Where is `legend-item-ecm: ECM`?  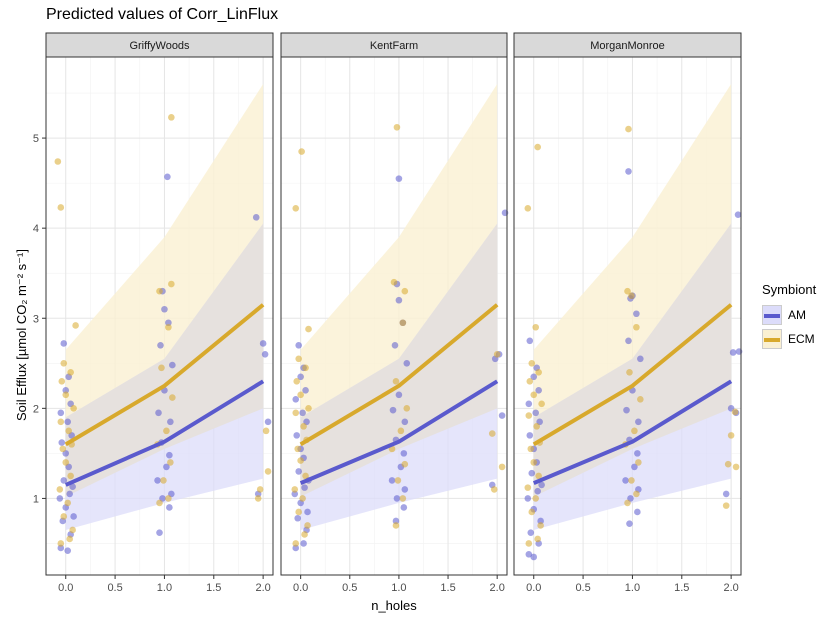
legend-item-ecm: ECM is located at coordinates (789, 339).